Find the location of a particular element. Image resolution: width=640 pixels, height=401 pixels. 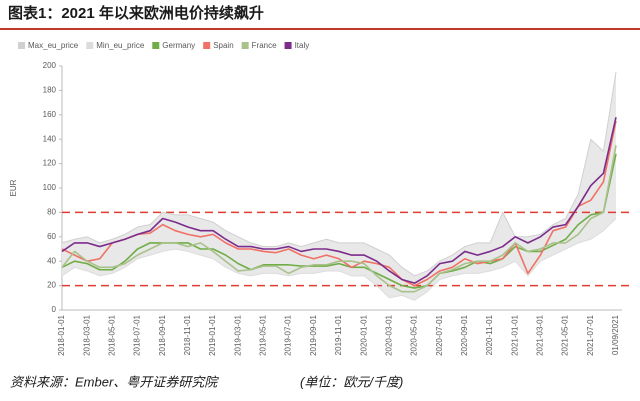

y-tick-label: 60 is located at coordinates (51, 236).